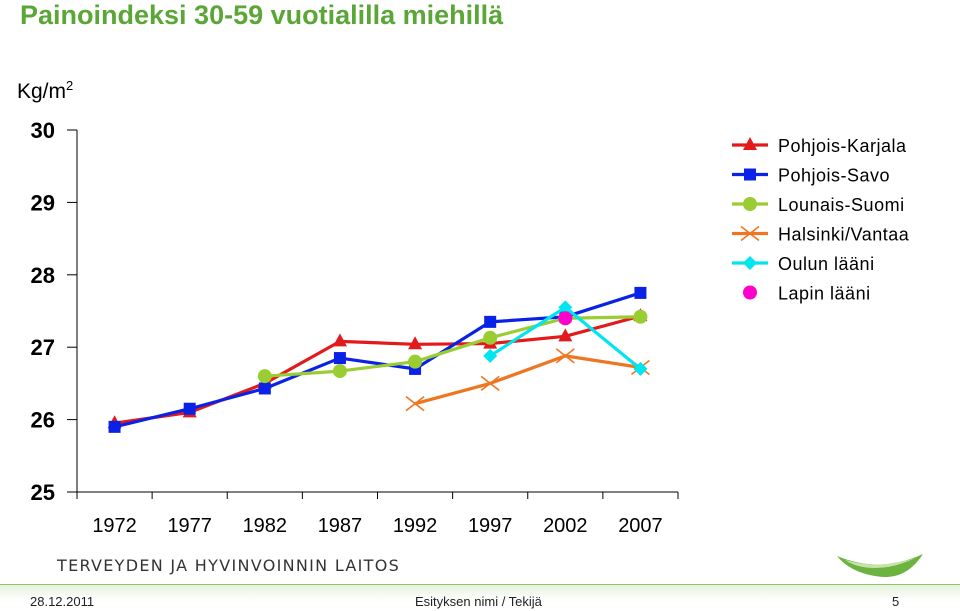  Describe the element at coordinates (844, 235) in the screenshot. I see `legend-label: Halsinki/Vantaa` at that location.